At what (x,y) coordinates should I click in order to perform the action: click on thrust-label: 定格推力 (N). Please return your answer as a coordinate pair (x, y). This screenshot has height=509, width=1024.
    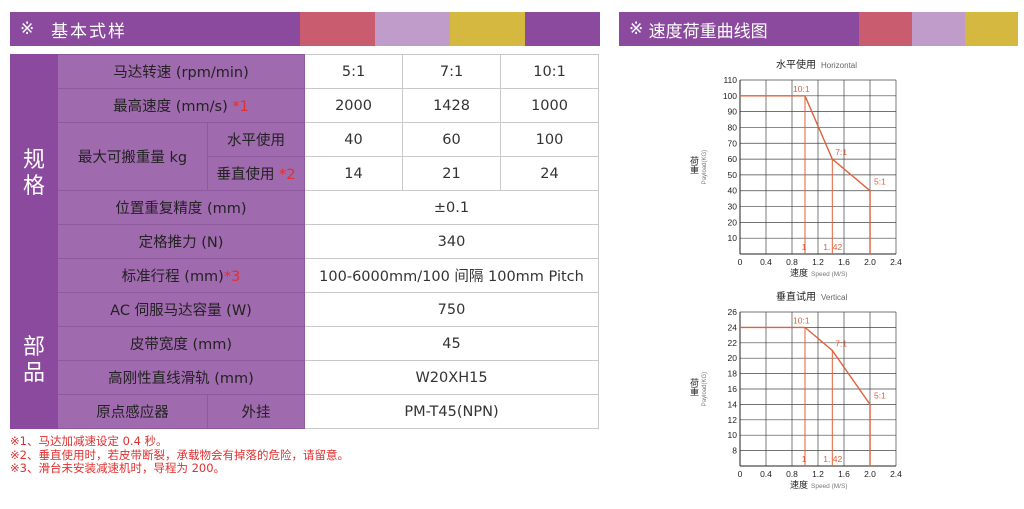
    Looking at the image, I should click on (181, 241).